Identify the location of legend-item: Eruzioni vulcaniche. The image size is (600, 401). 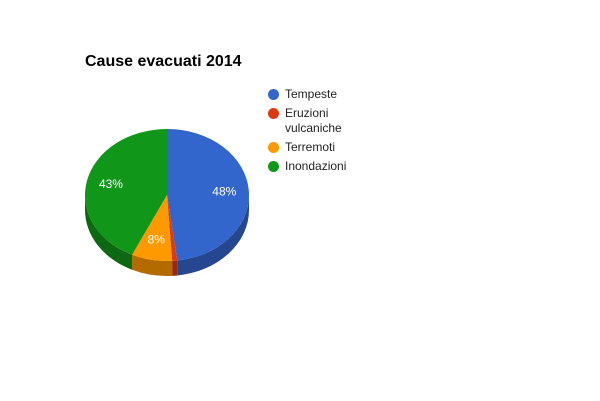
(316, 121).